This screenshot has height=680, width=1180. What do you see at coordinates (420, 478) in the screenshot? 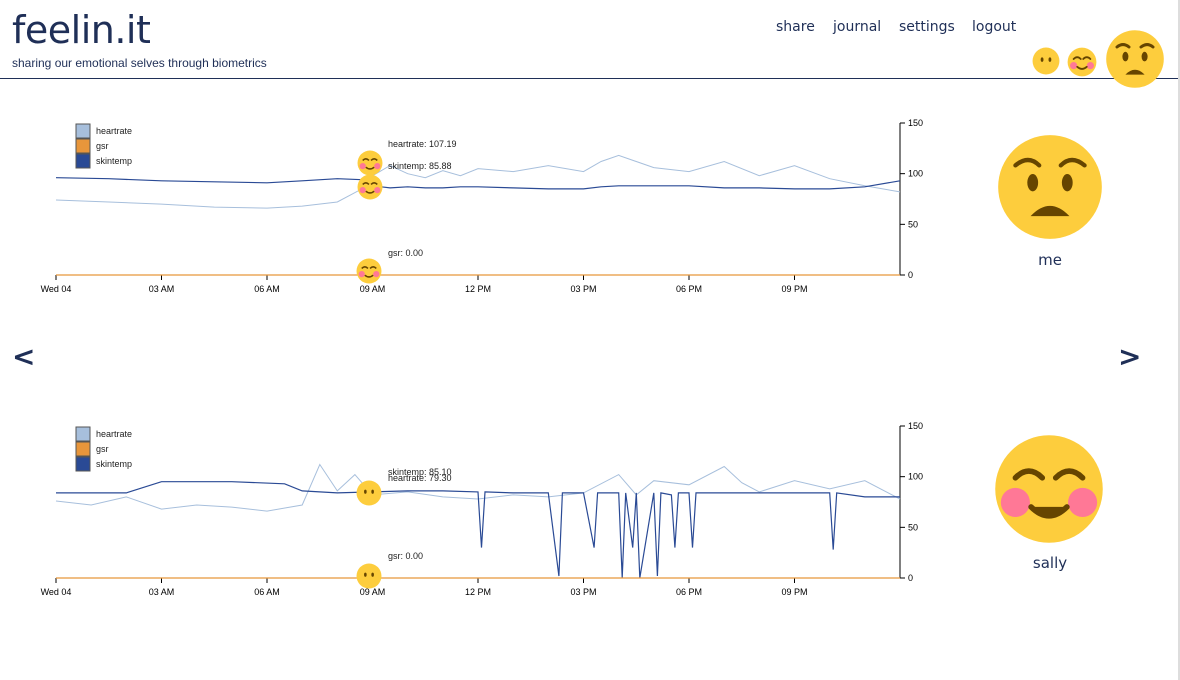
I see `annotation-heartrate: heartrate: 79.30` at bounding box center [420, 478].